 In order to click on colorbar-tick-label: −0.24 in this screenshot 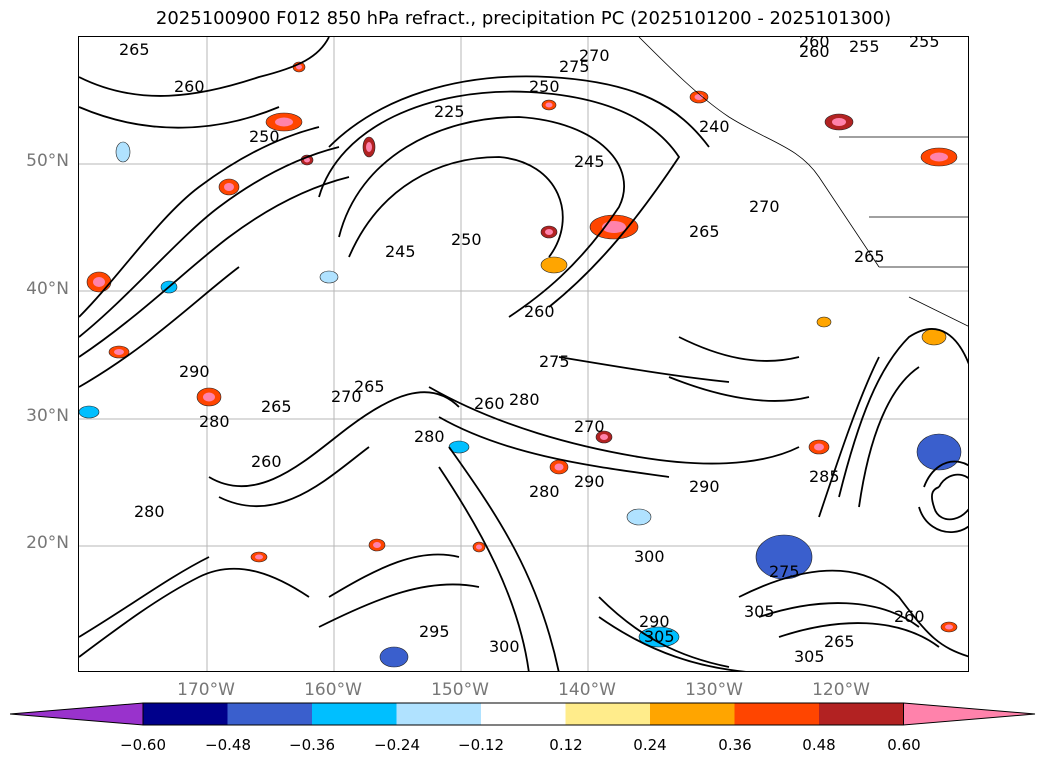, I will do `click(397, 745)`.